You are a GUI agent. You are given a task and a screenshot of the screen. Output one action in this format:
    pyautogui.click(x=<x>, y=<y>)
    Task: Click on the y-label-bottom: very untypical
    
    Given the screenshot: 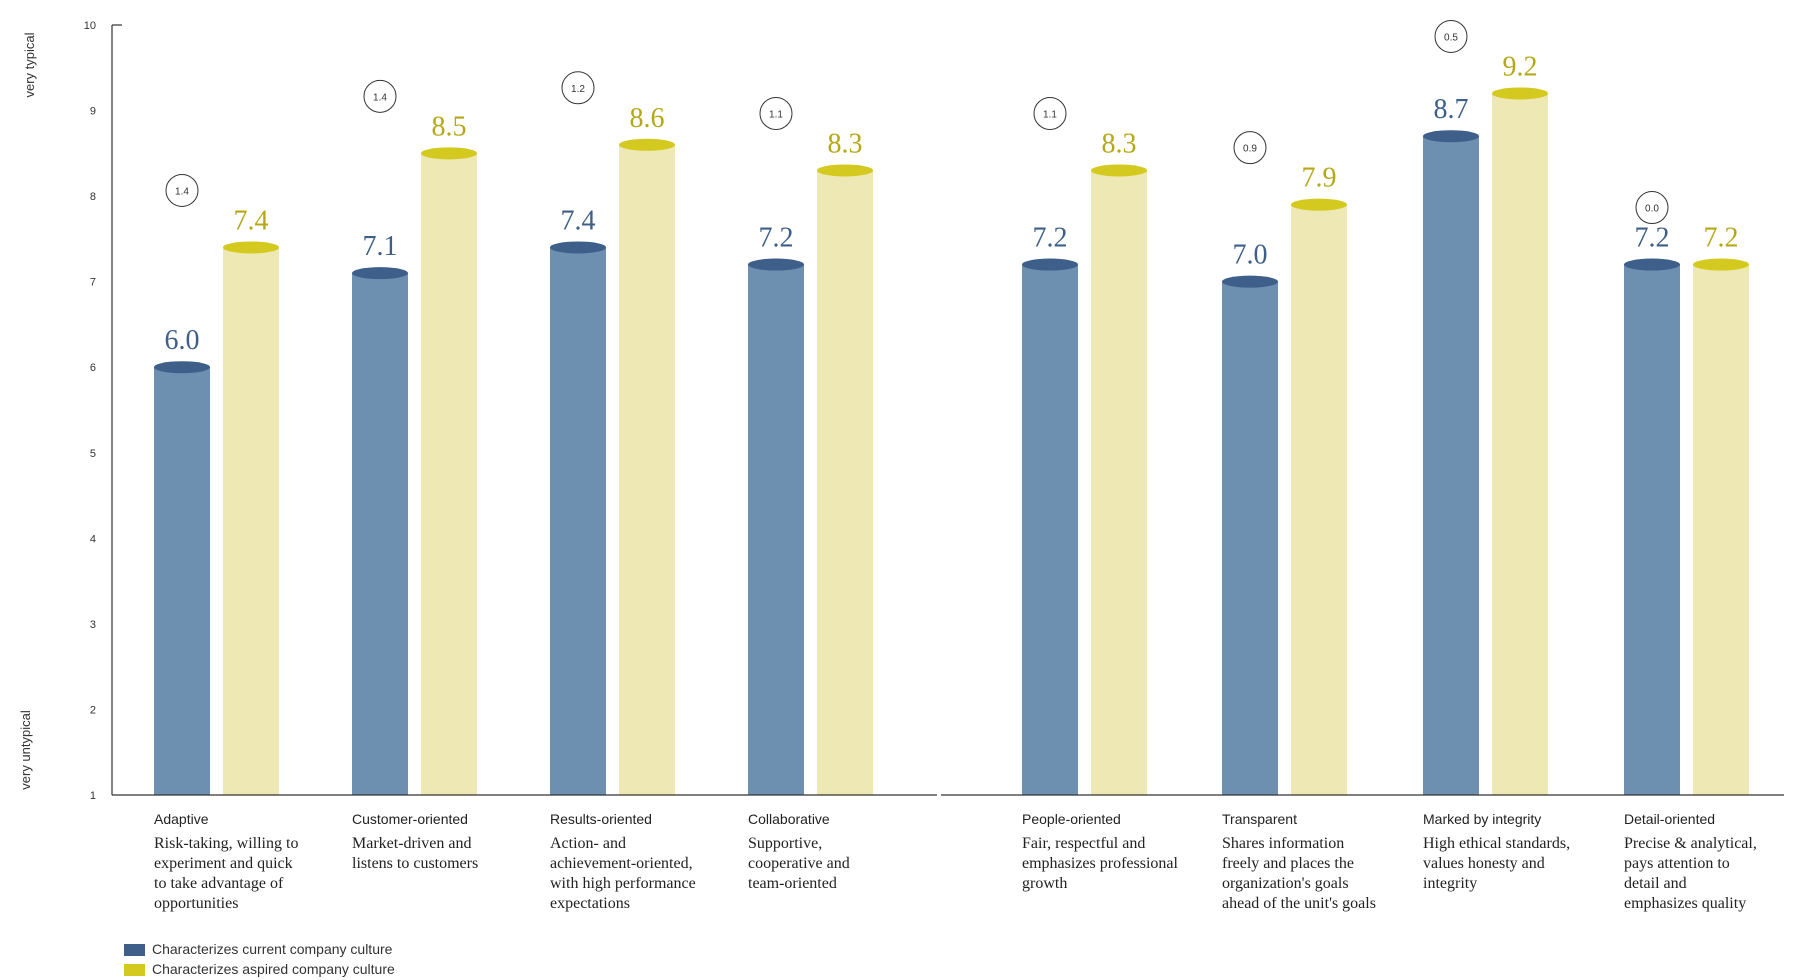 What is the action you would take?
    pyautogui.click(x=25, y=750)
    